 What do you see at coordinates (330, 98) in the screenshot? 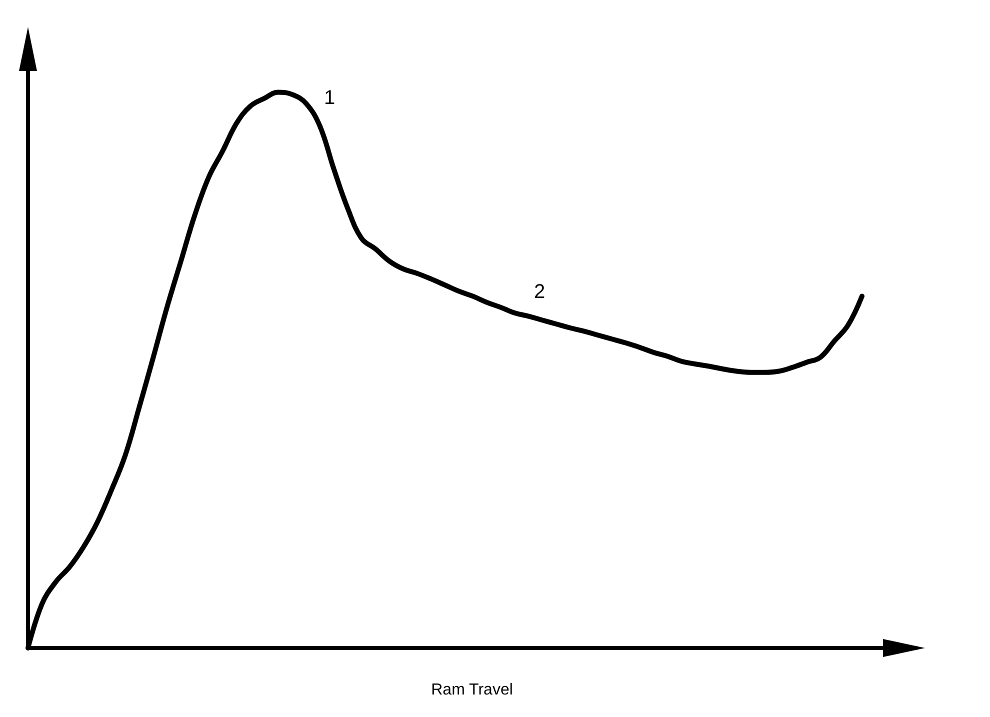
I see `annotation: 1` at bounding box center [330, 98].